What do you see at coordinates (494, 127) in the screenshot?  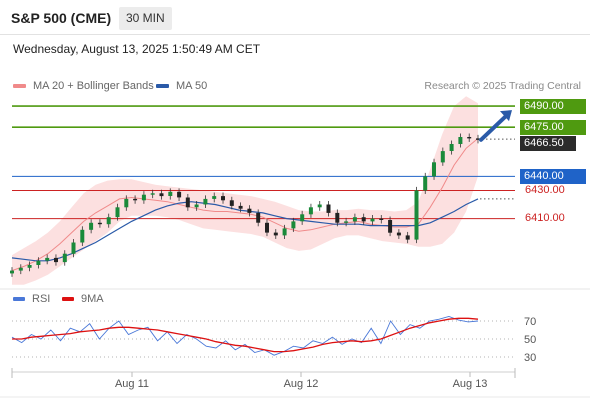 I see `projection-arrow-shaft` at bounding box center [494, 127].